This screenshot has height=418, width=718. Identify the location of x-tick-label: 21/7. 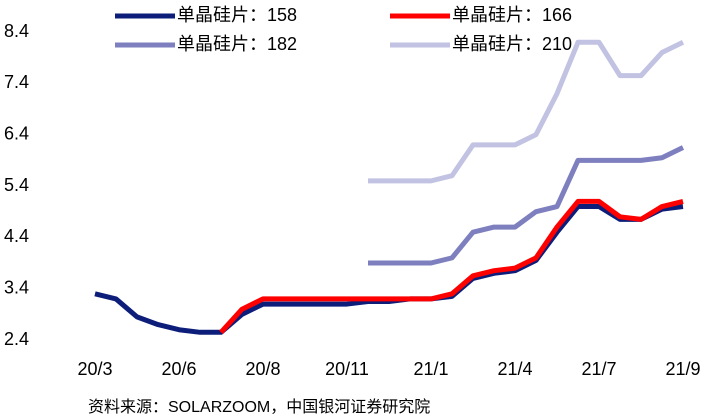
(598, 369).